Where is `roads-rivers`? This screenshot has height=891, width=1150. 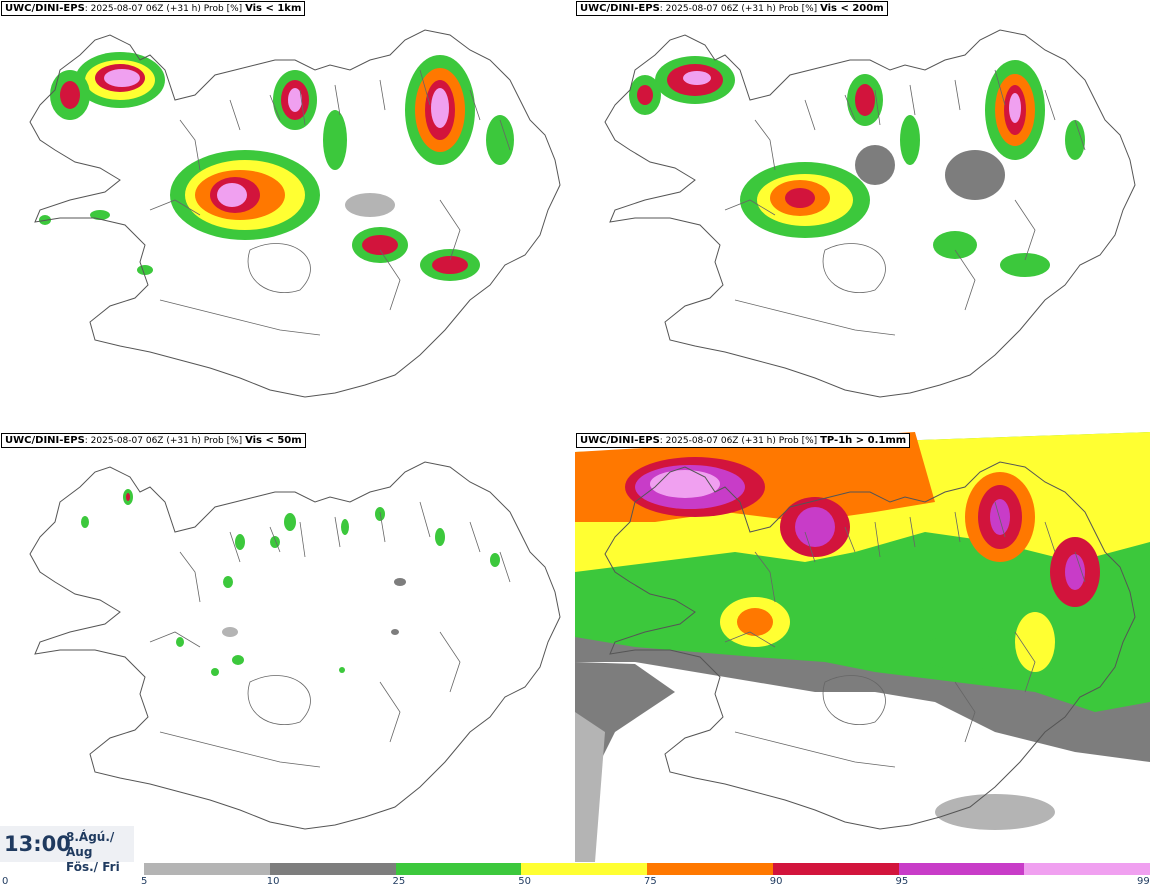 roads-rivers is located at coordinates (330, 634).